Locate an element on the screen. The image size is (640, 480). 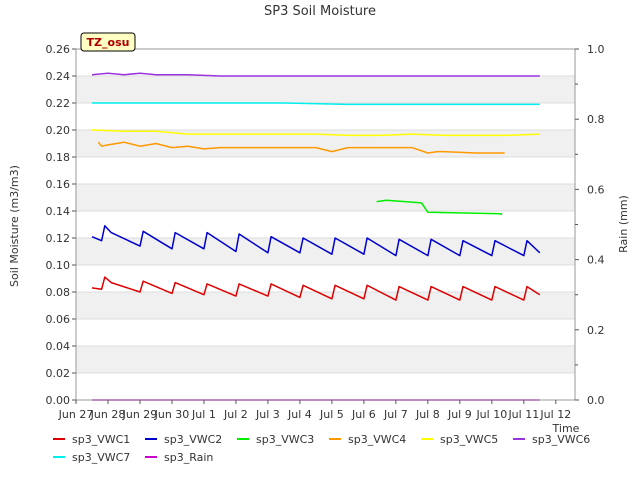
series-line-sp3-vwc2 is located at coordinates (316, 241).